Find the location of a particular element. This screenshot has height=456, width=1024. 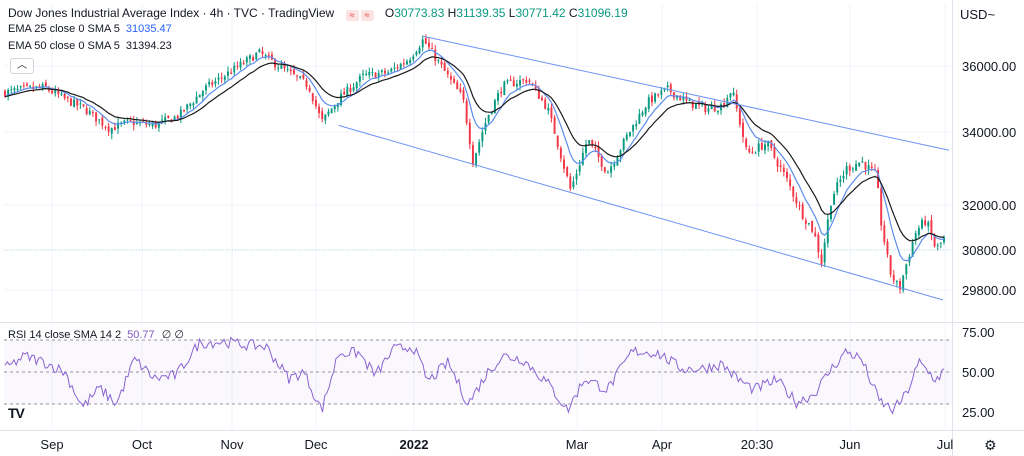

time-axis-label: Oct is located at coordinates (142, 444).